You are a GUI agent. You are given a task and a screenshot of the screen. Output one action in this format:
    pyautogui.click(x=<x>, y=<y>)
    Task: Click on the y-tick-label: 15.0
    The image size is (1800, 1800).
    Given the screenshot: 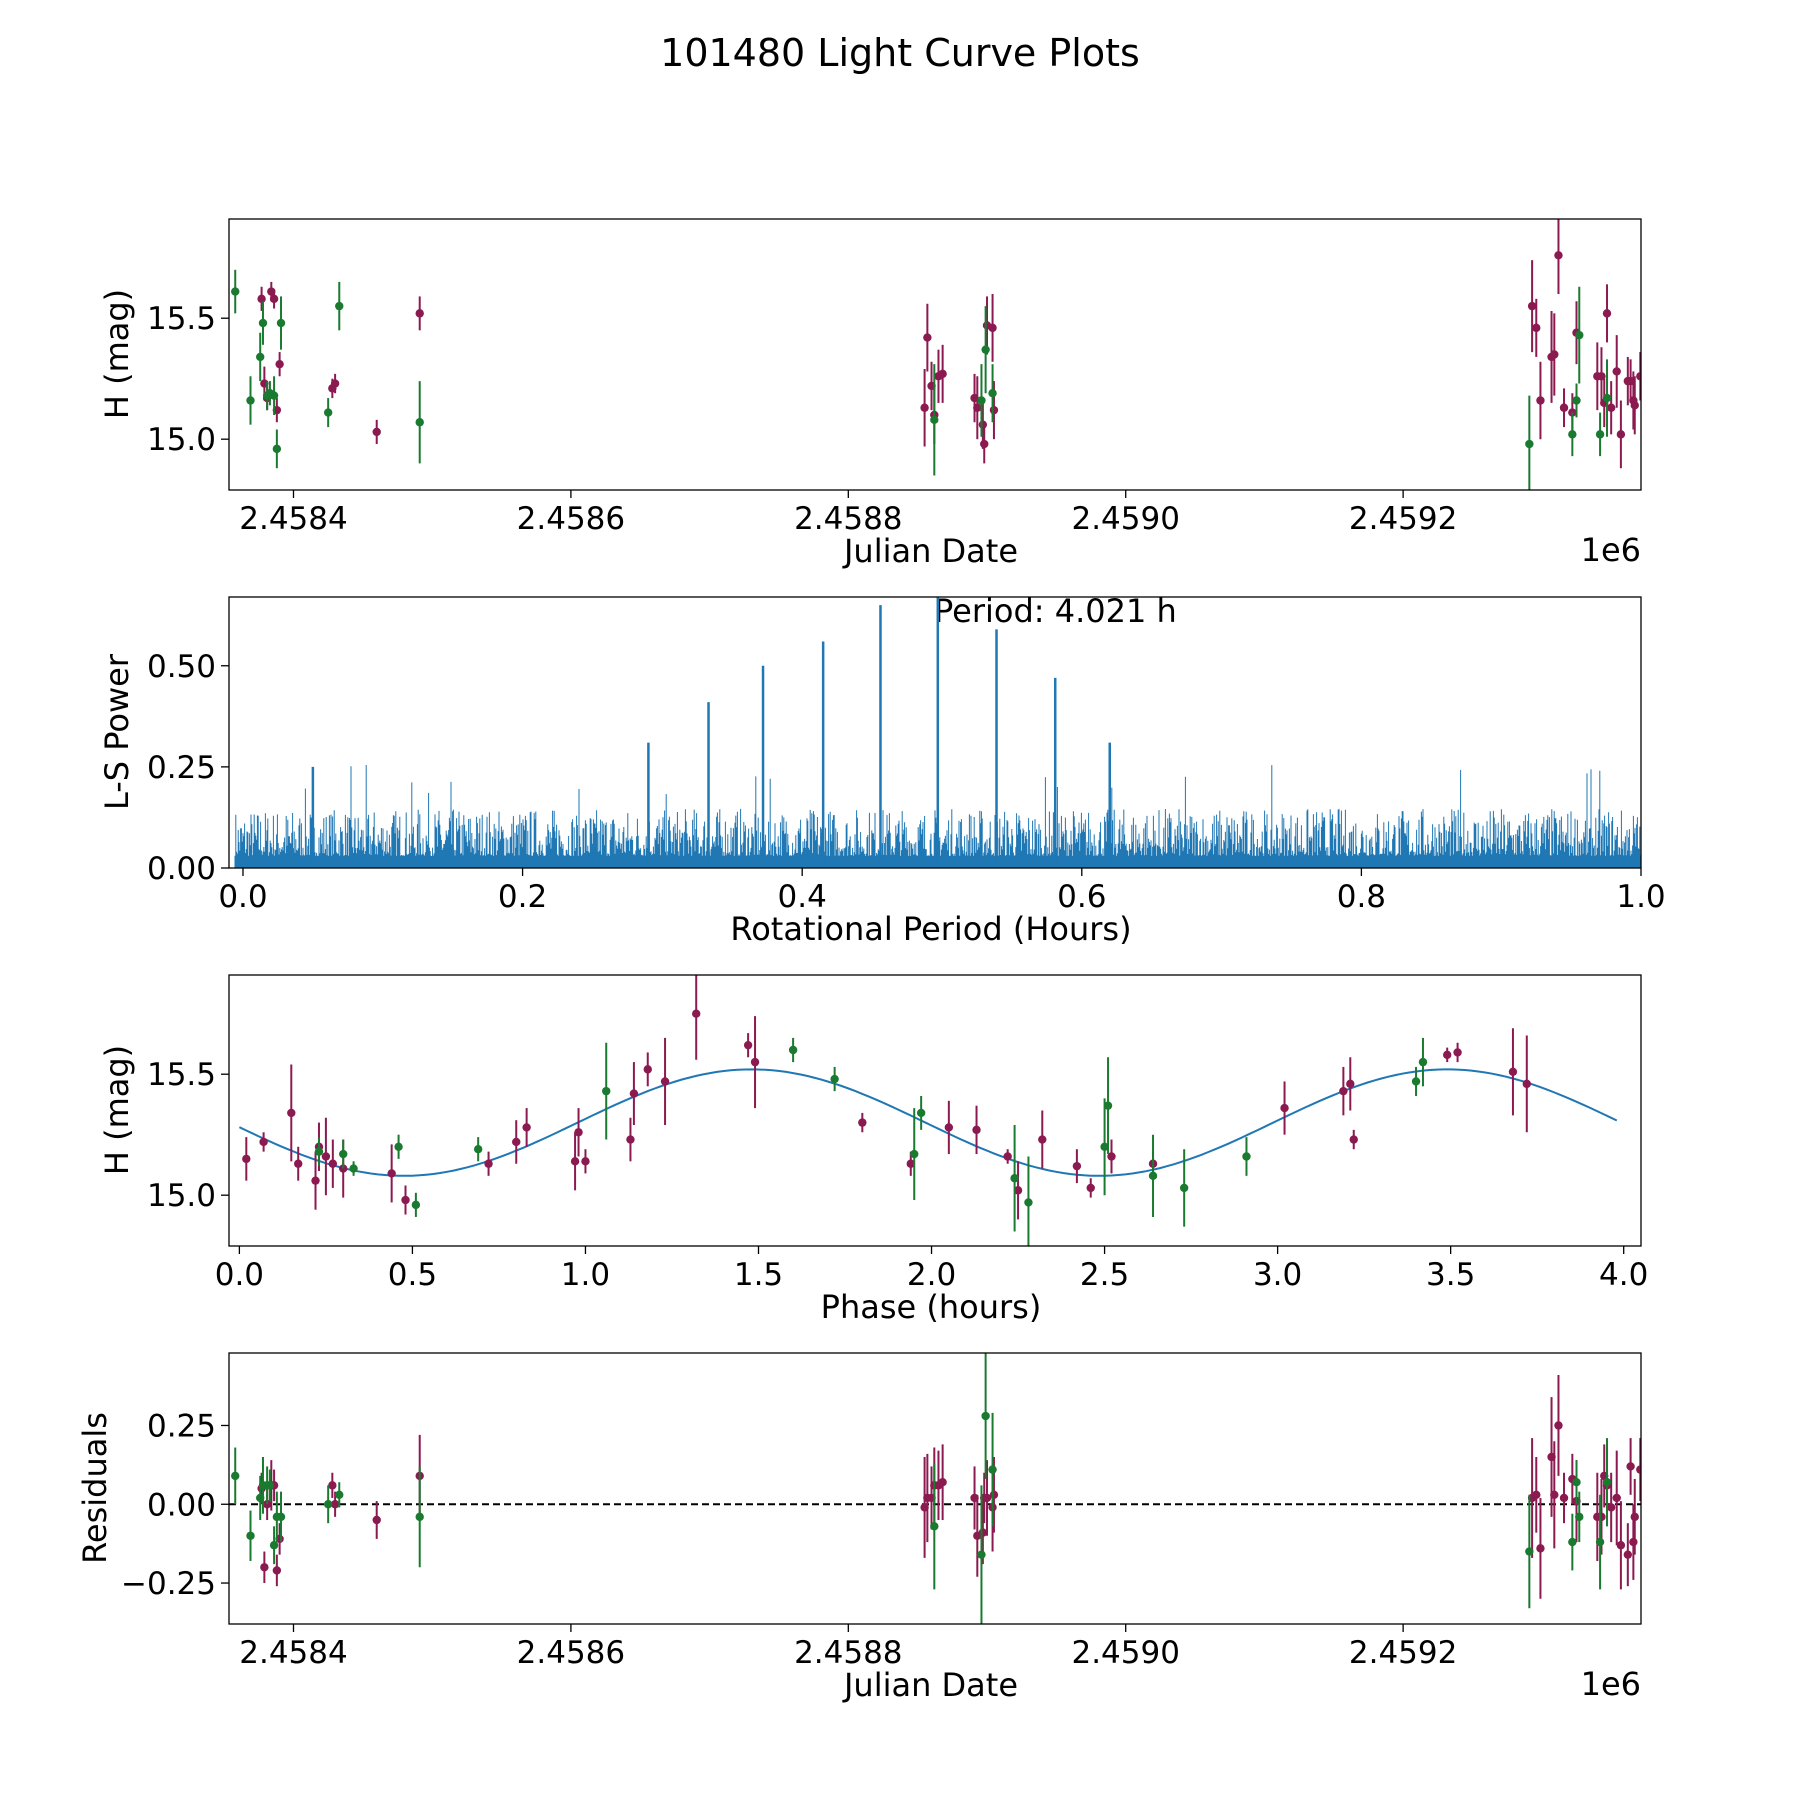 What is the action you would take?
    pyautogui.click(x=181, y=1196)
    